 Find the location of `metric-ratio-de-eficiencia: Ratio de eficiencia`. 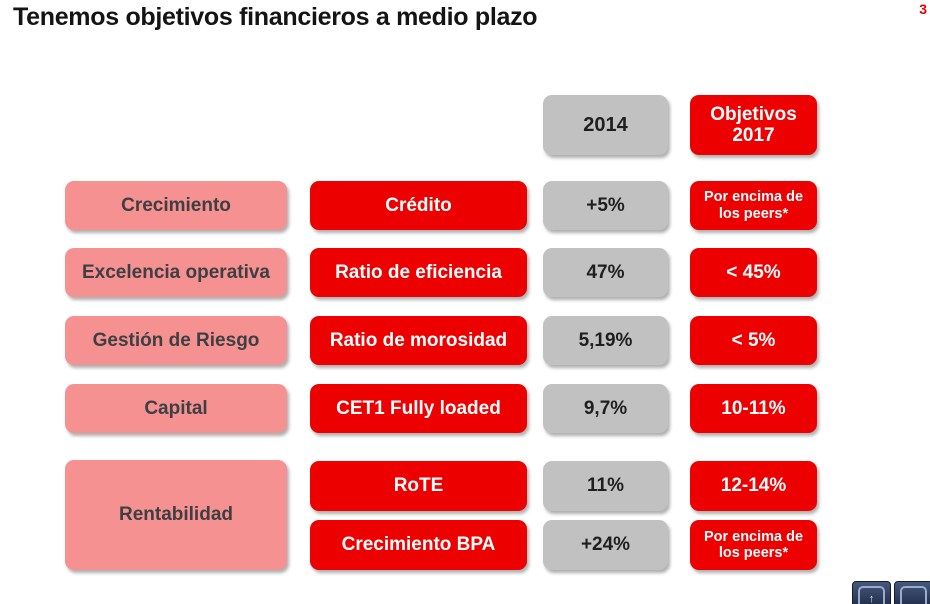

metric-ratio-de-eficiencia: Ratio de eficiencia is located at coordinates (418, 272).